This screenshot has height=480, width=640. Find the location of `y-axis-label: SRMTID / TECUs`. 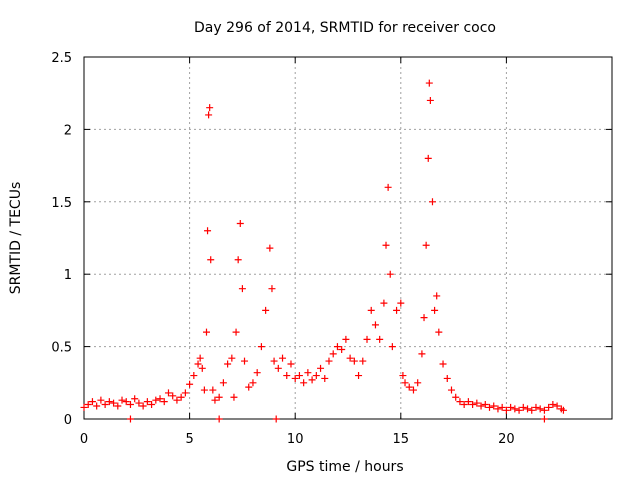

y-axis-label: SRMTID / TECUs is located at coordinates (16, 238).